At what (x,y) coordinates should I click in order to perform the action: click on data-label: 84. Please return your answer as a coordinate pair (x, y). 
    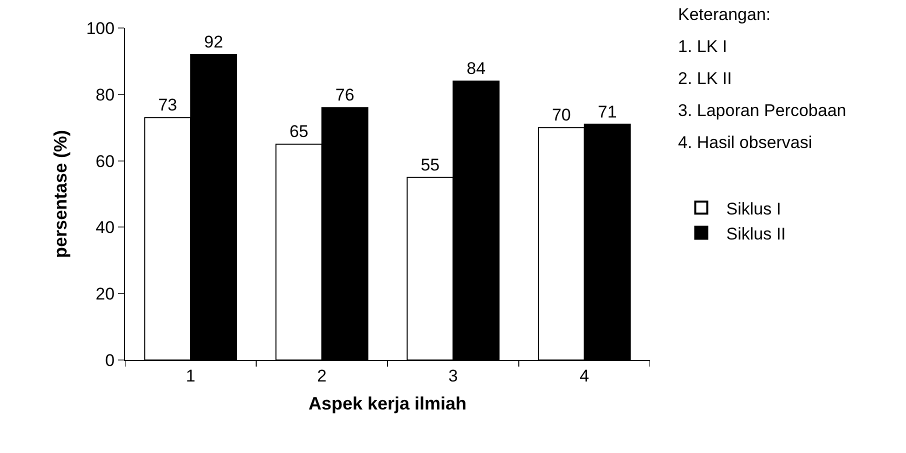
    Looking at the image, I should click on (476, 68).